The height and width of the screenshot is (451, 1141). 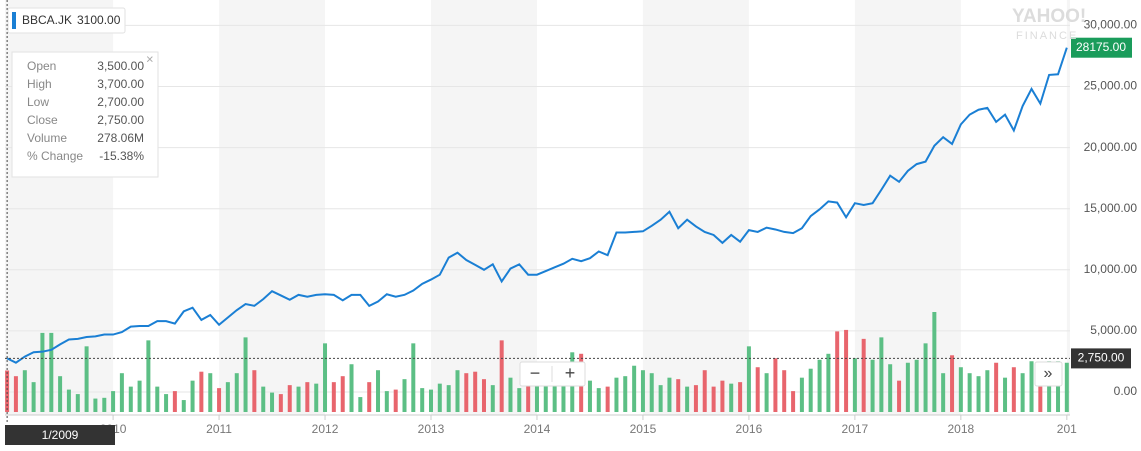 I want to click on x-tick-label: 2017, so click(x=855, y=429).